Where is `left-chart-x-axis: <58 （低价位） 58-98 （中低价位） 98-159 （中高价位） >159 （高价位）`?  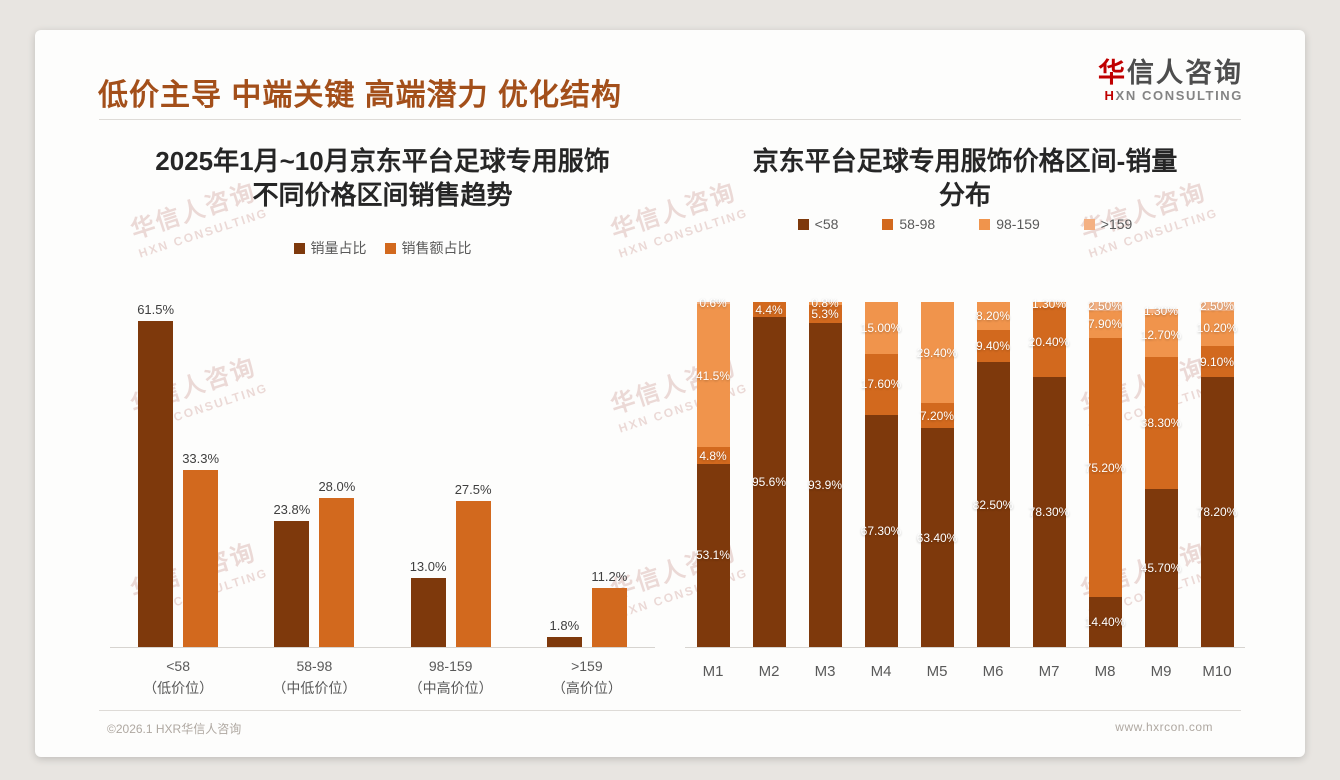
left-chart-x-axis: <58 （低价位） 58-98 （中低价位） 98-159 （中高价位） >159 （高价位） is located at coordinates (382, 677).